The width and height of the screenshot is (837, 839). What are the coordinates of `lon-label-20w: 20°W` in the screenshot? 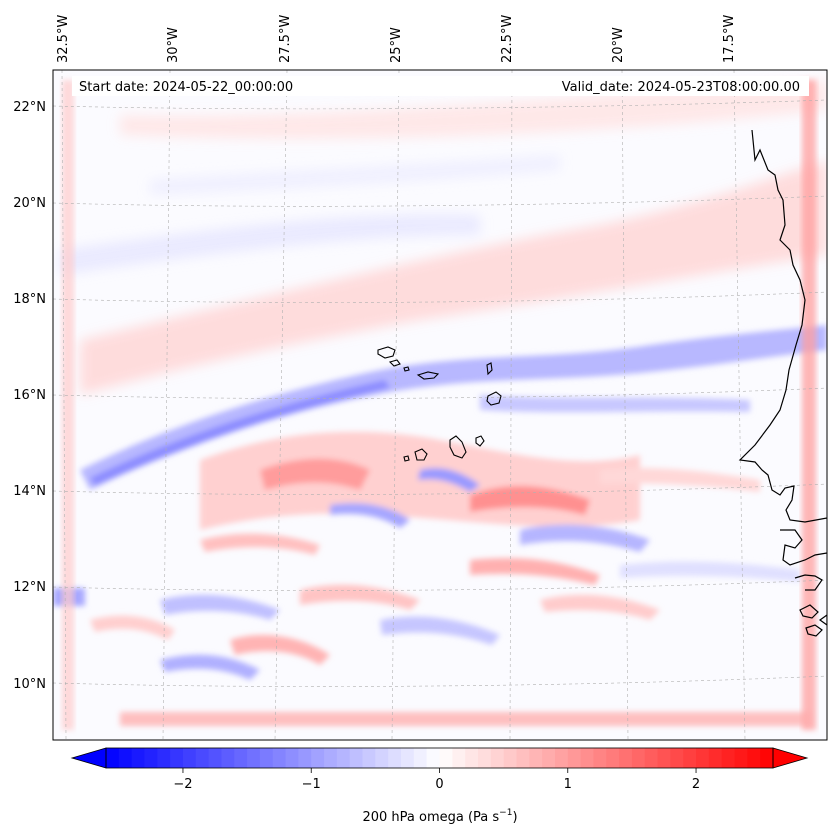 It's located at (618, 45).